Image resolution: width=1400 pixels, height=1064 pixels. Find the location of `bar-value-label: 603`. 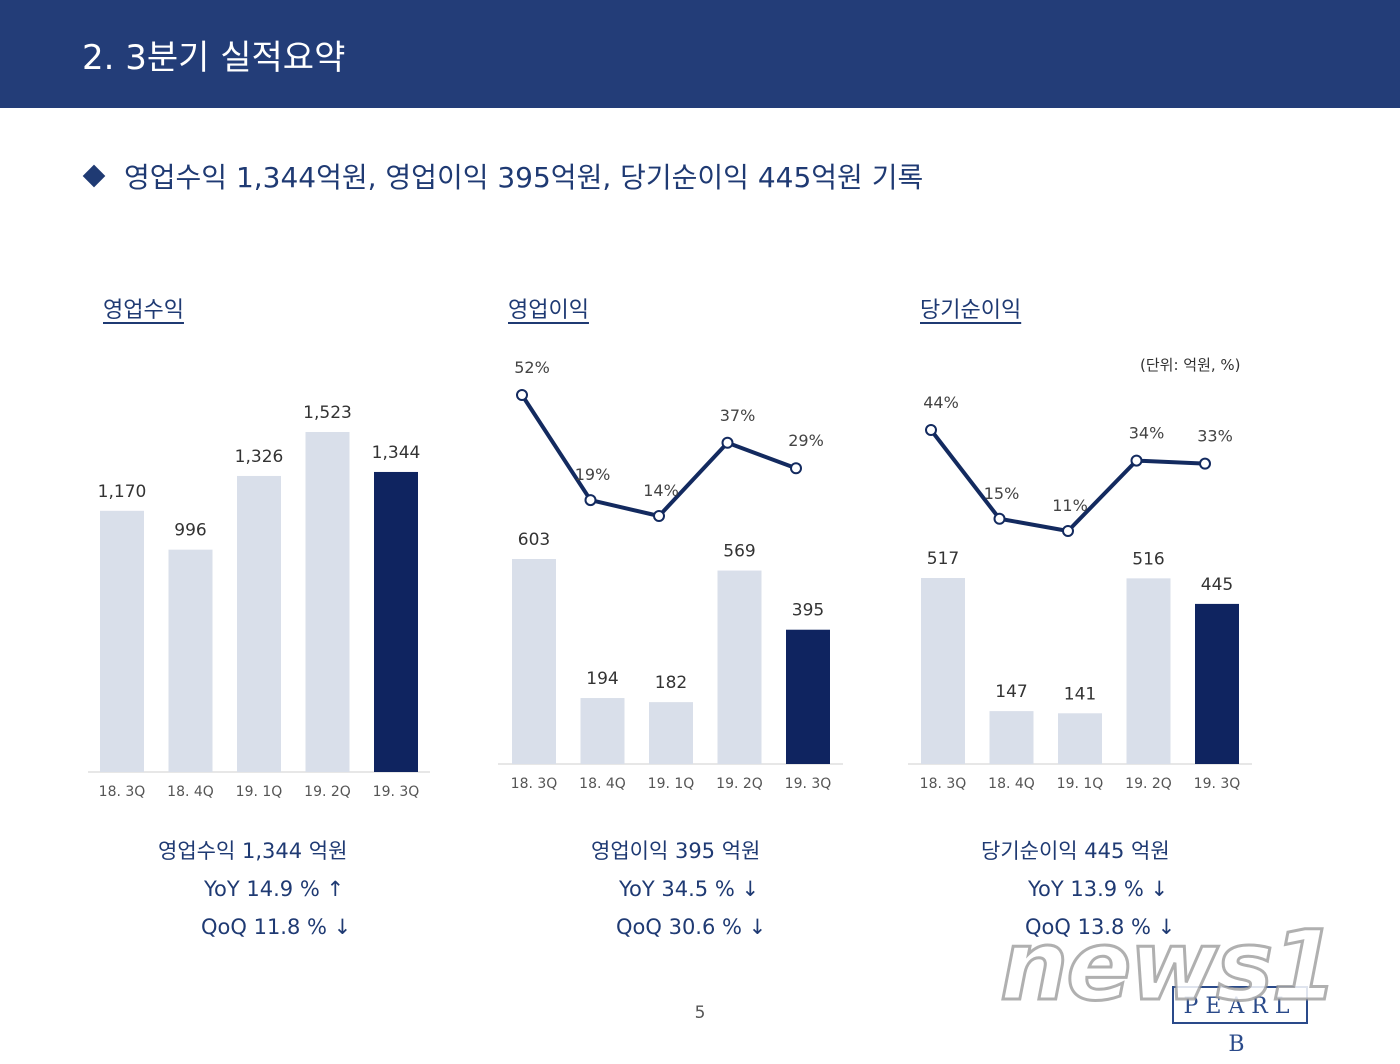

bar-value-label: 603 is located at coordinates (534, 540).